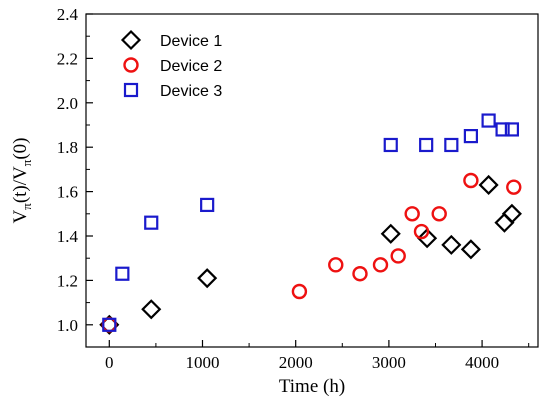 The width and height of the screenshot is (550, 408). I want to click on legend: Device 1 Device 2 Device 3, so click(171, 64).